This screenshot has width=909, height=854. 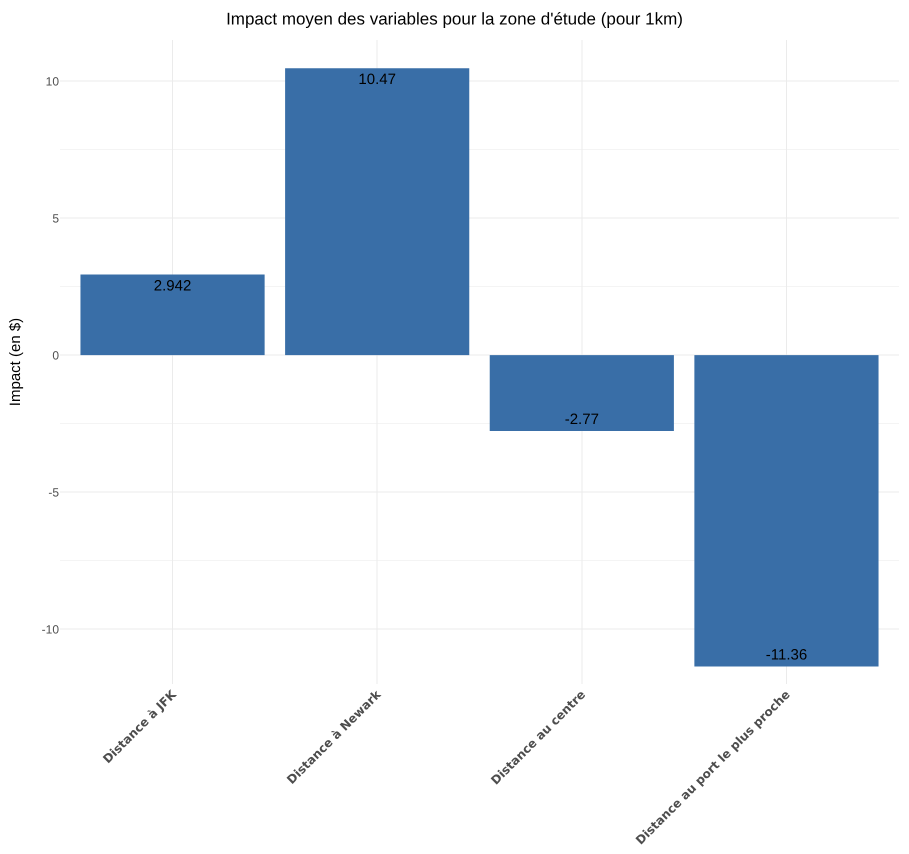 What do you see at coordinates (56, 218) in the screenshot?
I see `y-tick-label: 5` at bounding box center [56, 218].